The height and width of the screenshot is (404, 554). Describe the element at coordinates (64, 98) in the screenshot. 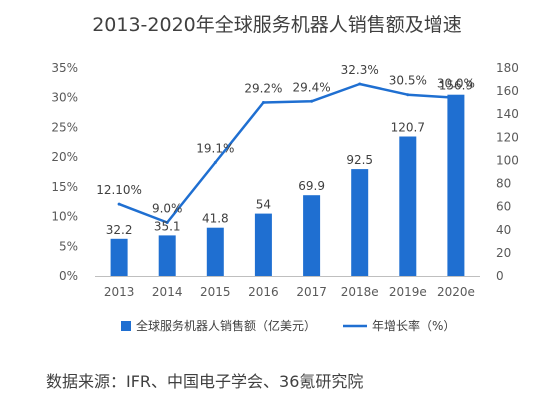

I see `left-tick-label: 30%` at that location.